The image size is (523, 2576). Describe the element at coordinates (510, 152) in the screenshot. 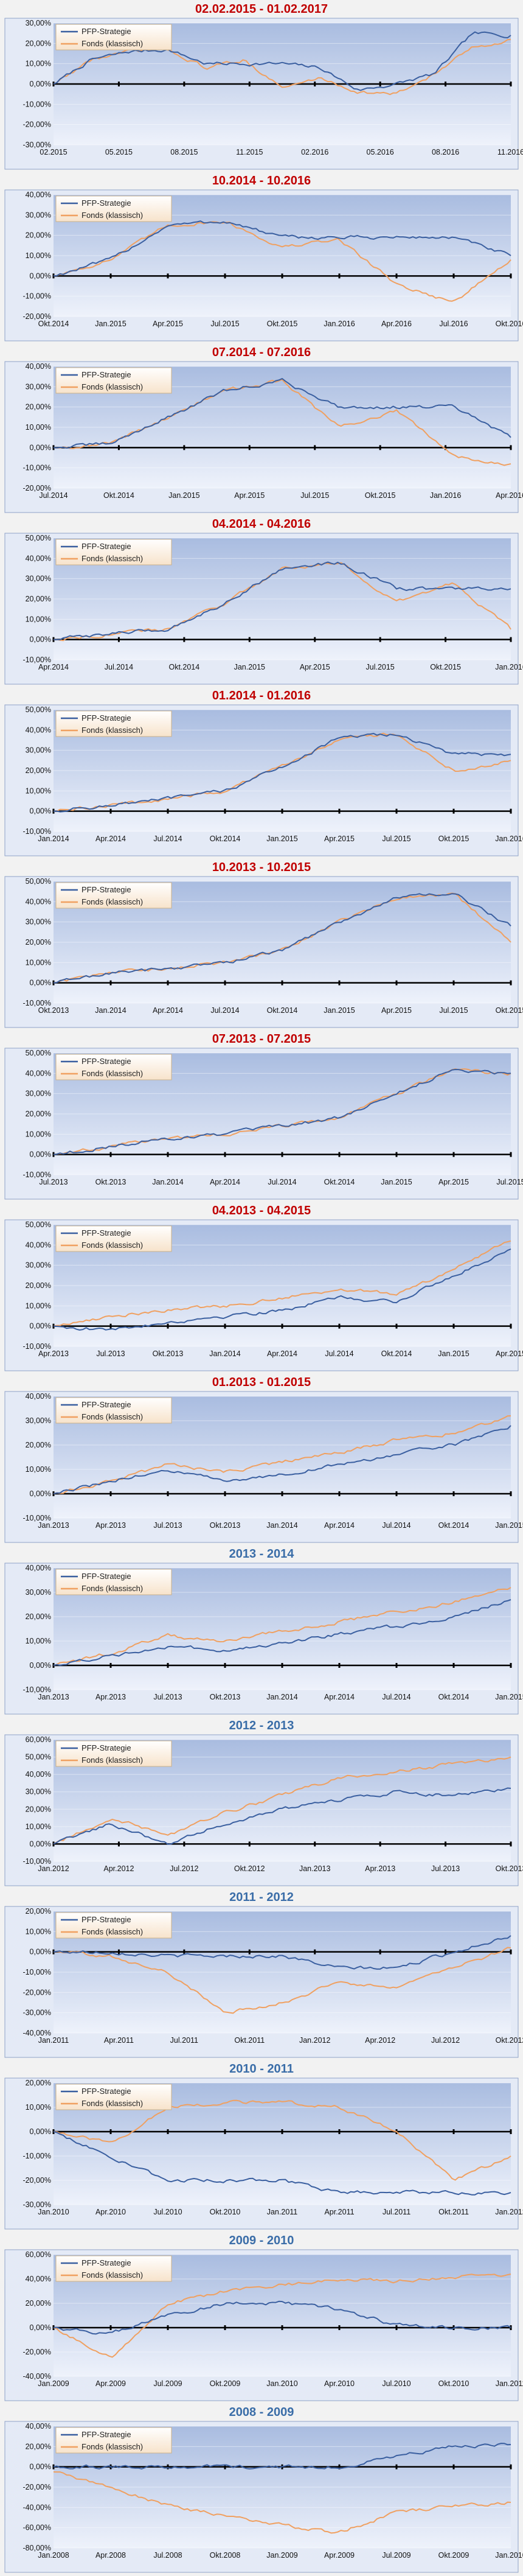

I see `x-tick-label: 11.2016` at that location.